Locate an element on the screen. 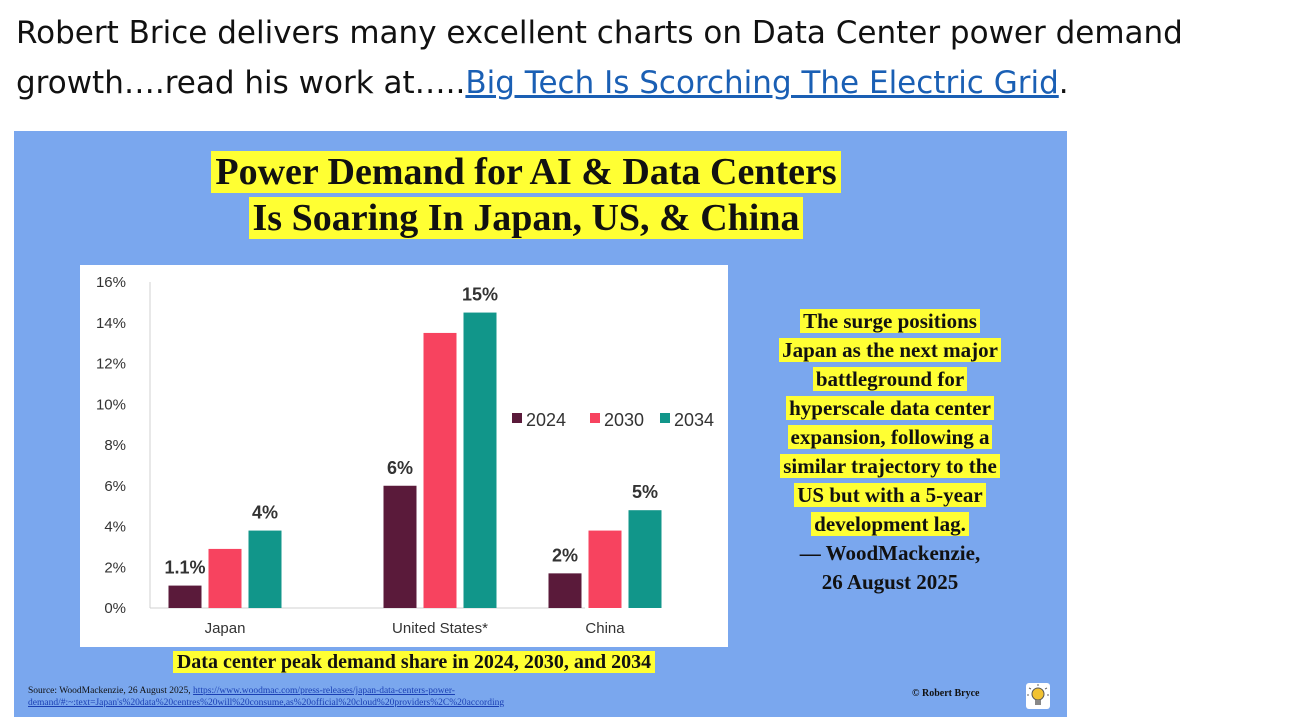 The width and height of the screenshot is (1311, 728). data-label: 5% is located at coordinates (645, 492).